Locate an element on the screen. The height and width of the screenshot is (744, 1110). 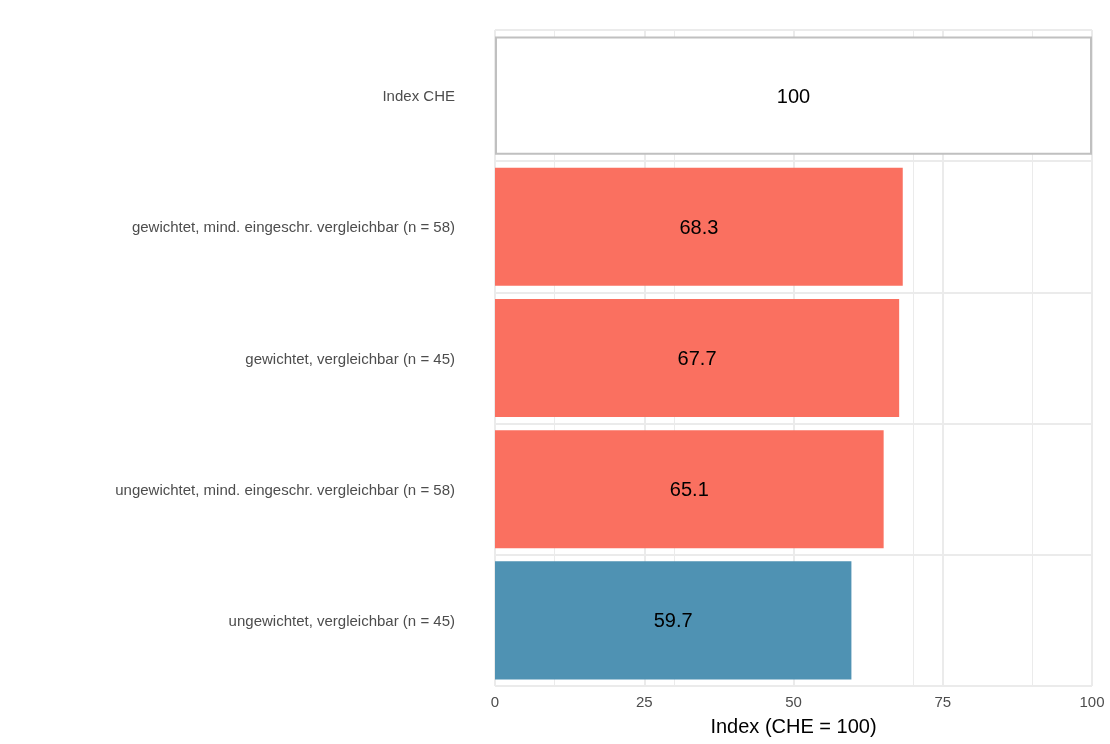
y-tick-label: gewichtet, mind. eingeschr. vergleichbar (n = 58) is located at coordinates (293, 227).